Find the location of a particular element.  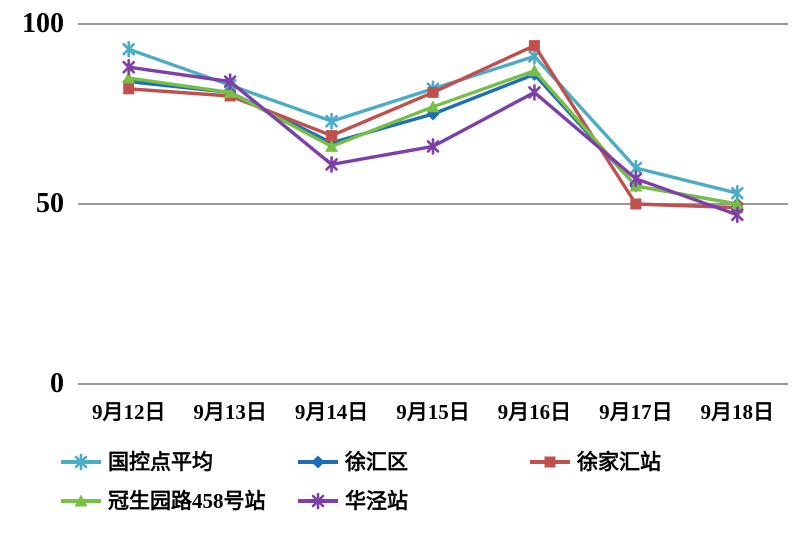

x-tick-label-6: 9月17日 is located at coordinates (636, 412).